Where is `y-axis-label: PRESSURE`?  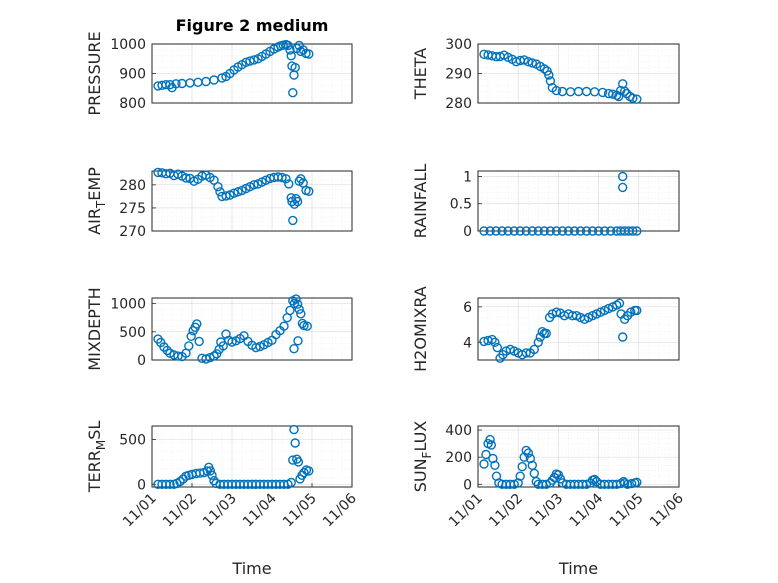 y-axis-label: PRESSURE is located at coordinates (94, 73).